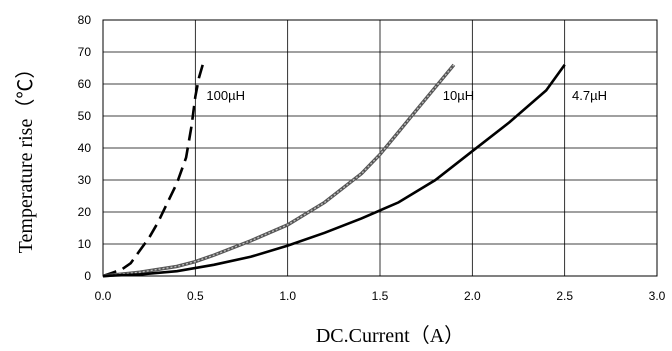 Image resolution: width=672 pixels, height=351 pixels. What do you see at coordinates (458, 95) in the screenshot?
I see `series-label-1: 10µH` at bounding box center [458, 95].